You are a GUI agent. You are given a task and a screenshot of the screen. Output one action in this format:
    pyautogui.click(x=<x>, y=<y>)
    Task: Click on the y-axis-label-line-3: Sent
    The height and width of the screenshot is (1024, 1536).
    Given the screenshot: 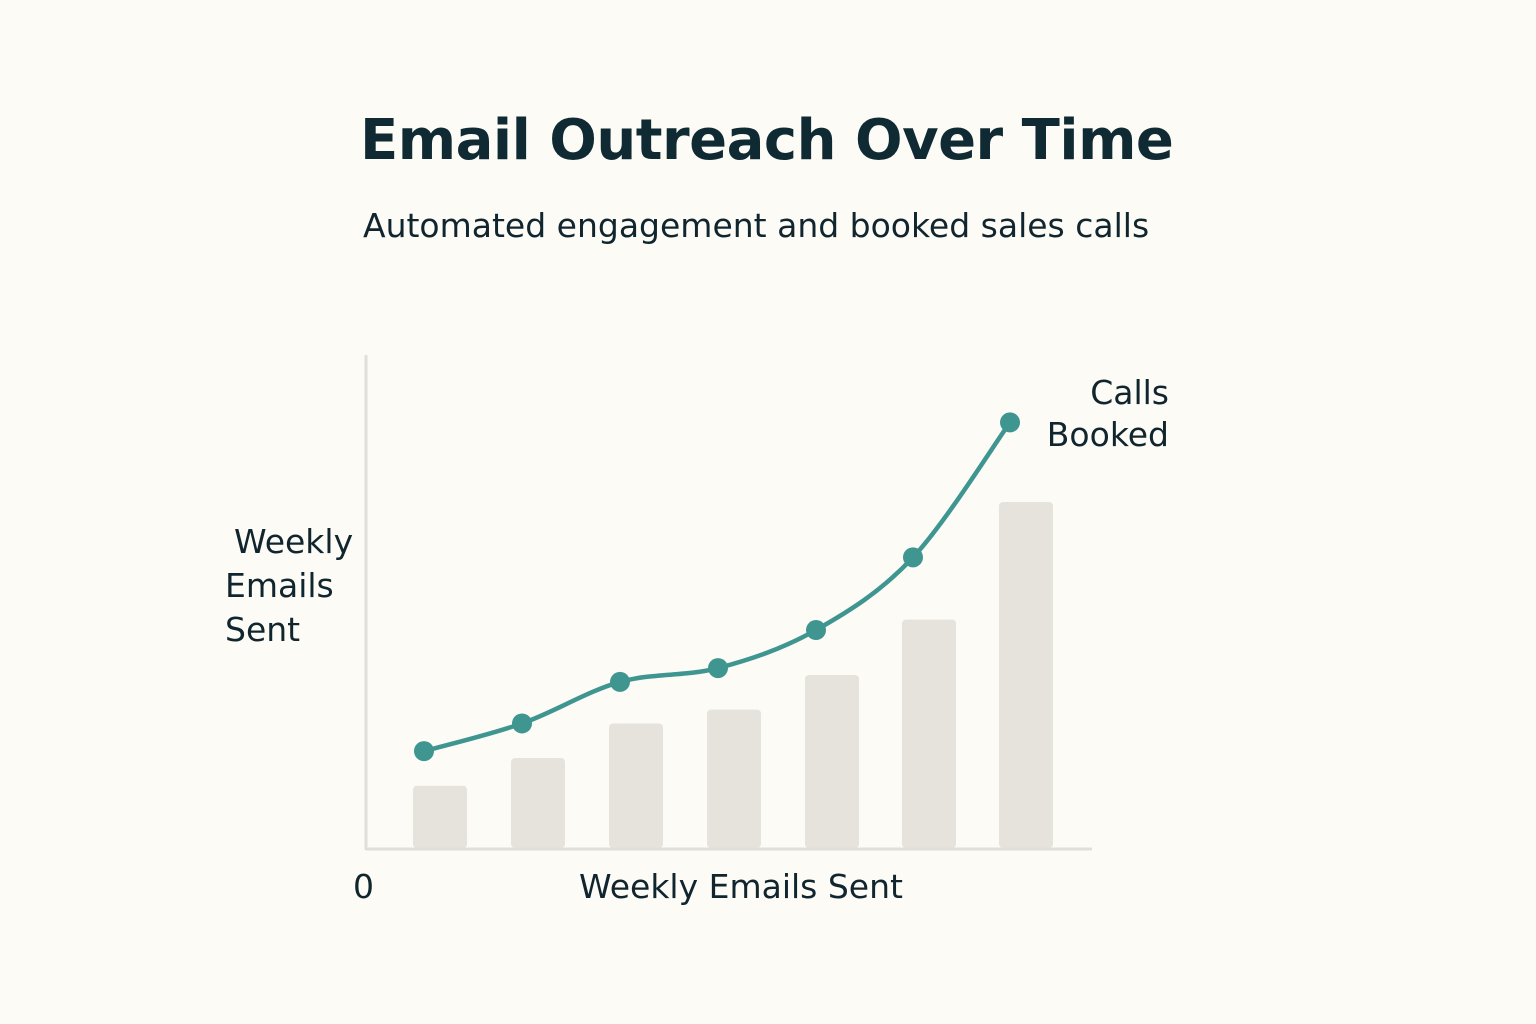 What is the action you would take?
    pyautogui.click(x=262, y=629)
    